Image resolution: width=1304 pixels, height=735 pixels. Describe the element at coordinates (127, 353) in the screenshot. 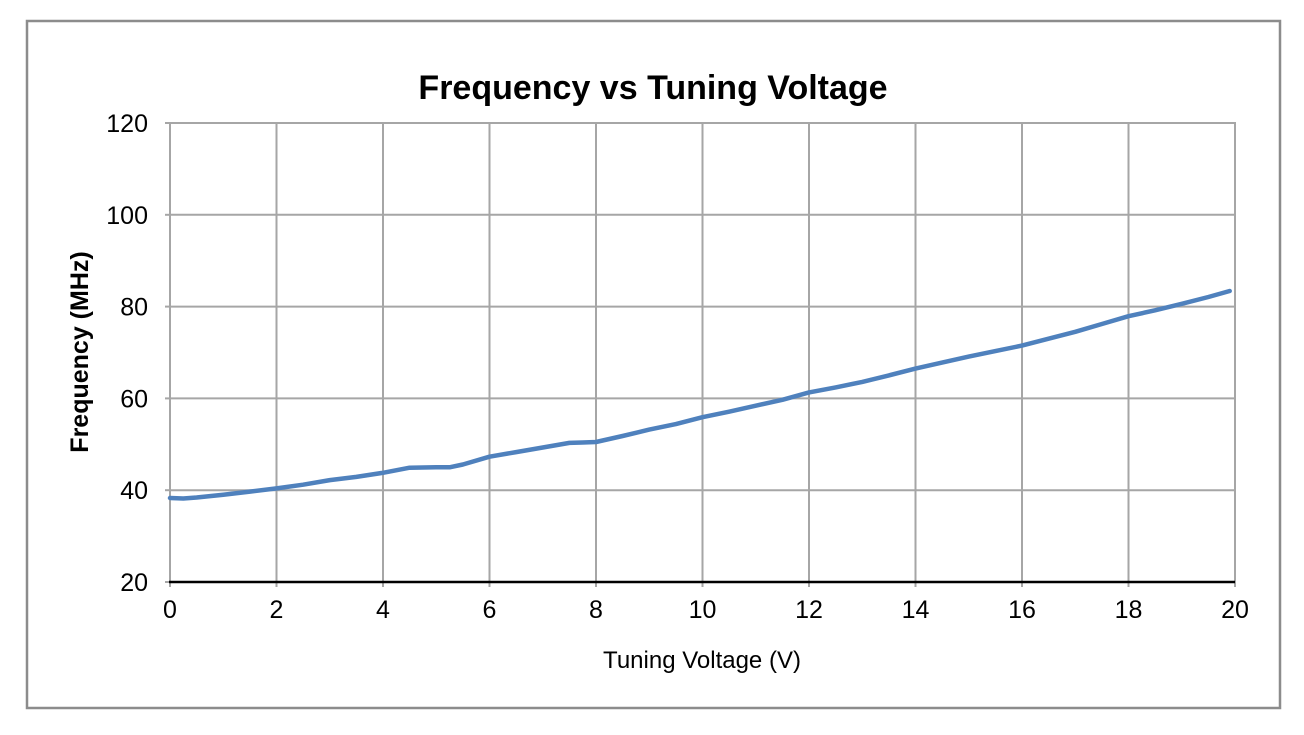

I see `y-tick-labels: 20 40 60 80 100 120` at that location.